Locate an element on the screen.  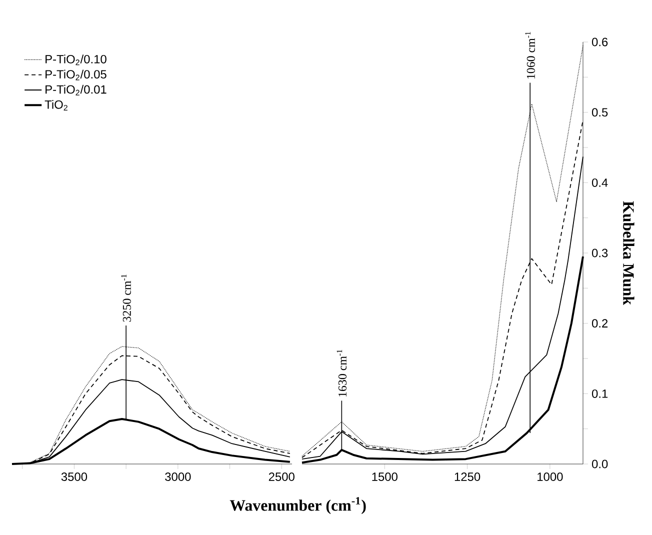
ref-line-label: 1630 cm$^{-1}$ is located at coordinates (341, 373).